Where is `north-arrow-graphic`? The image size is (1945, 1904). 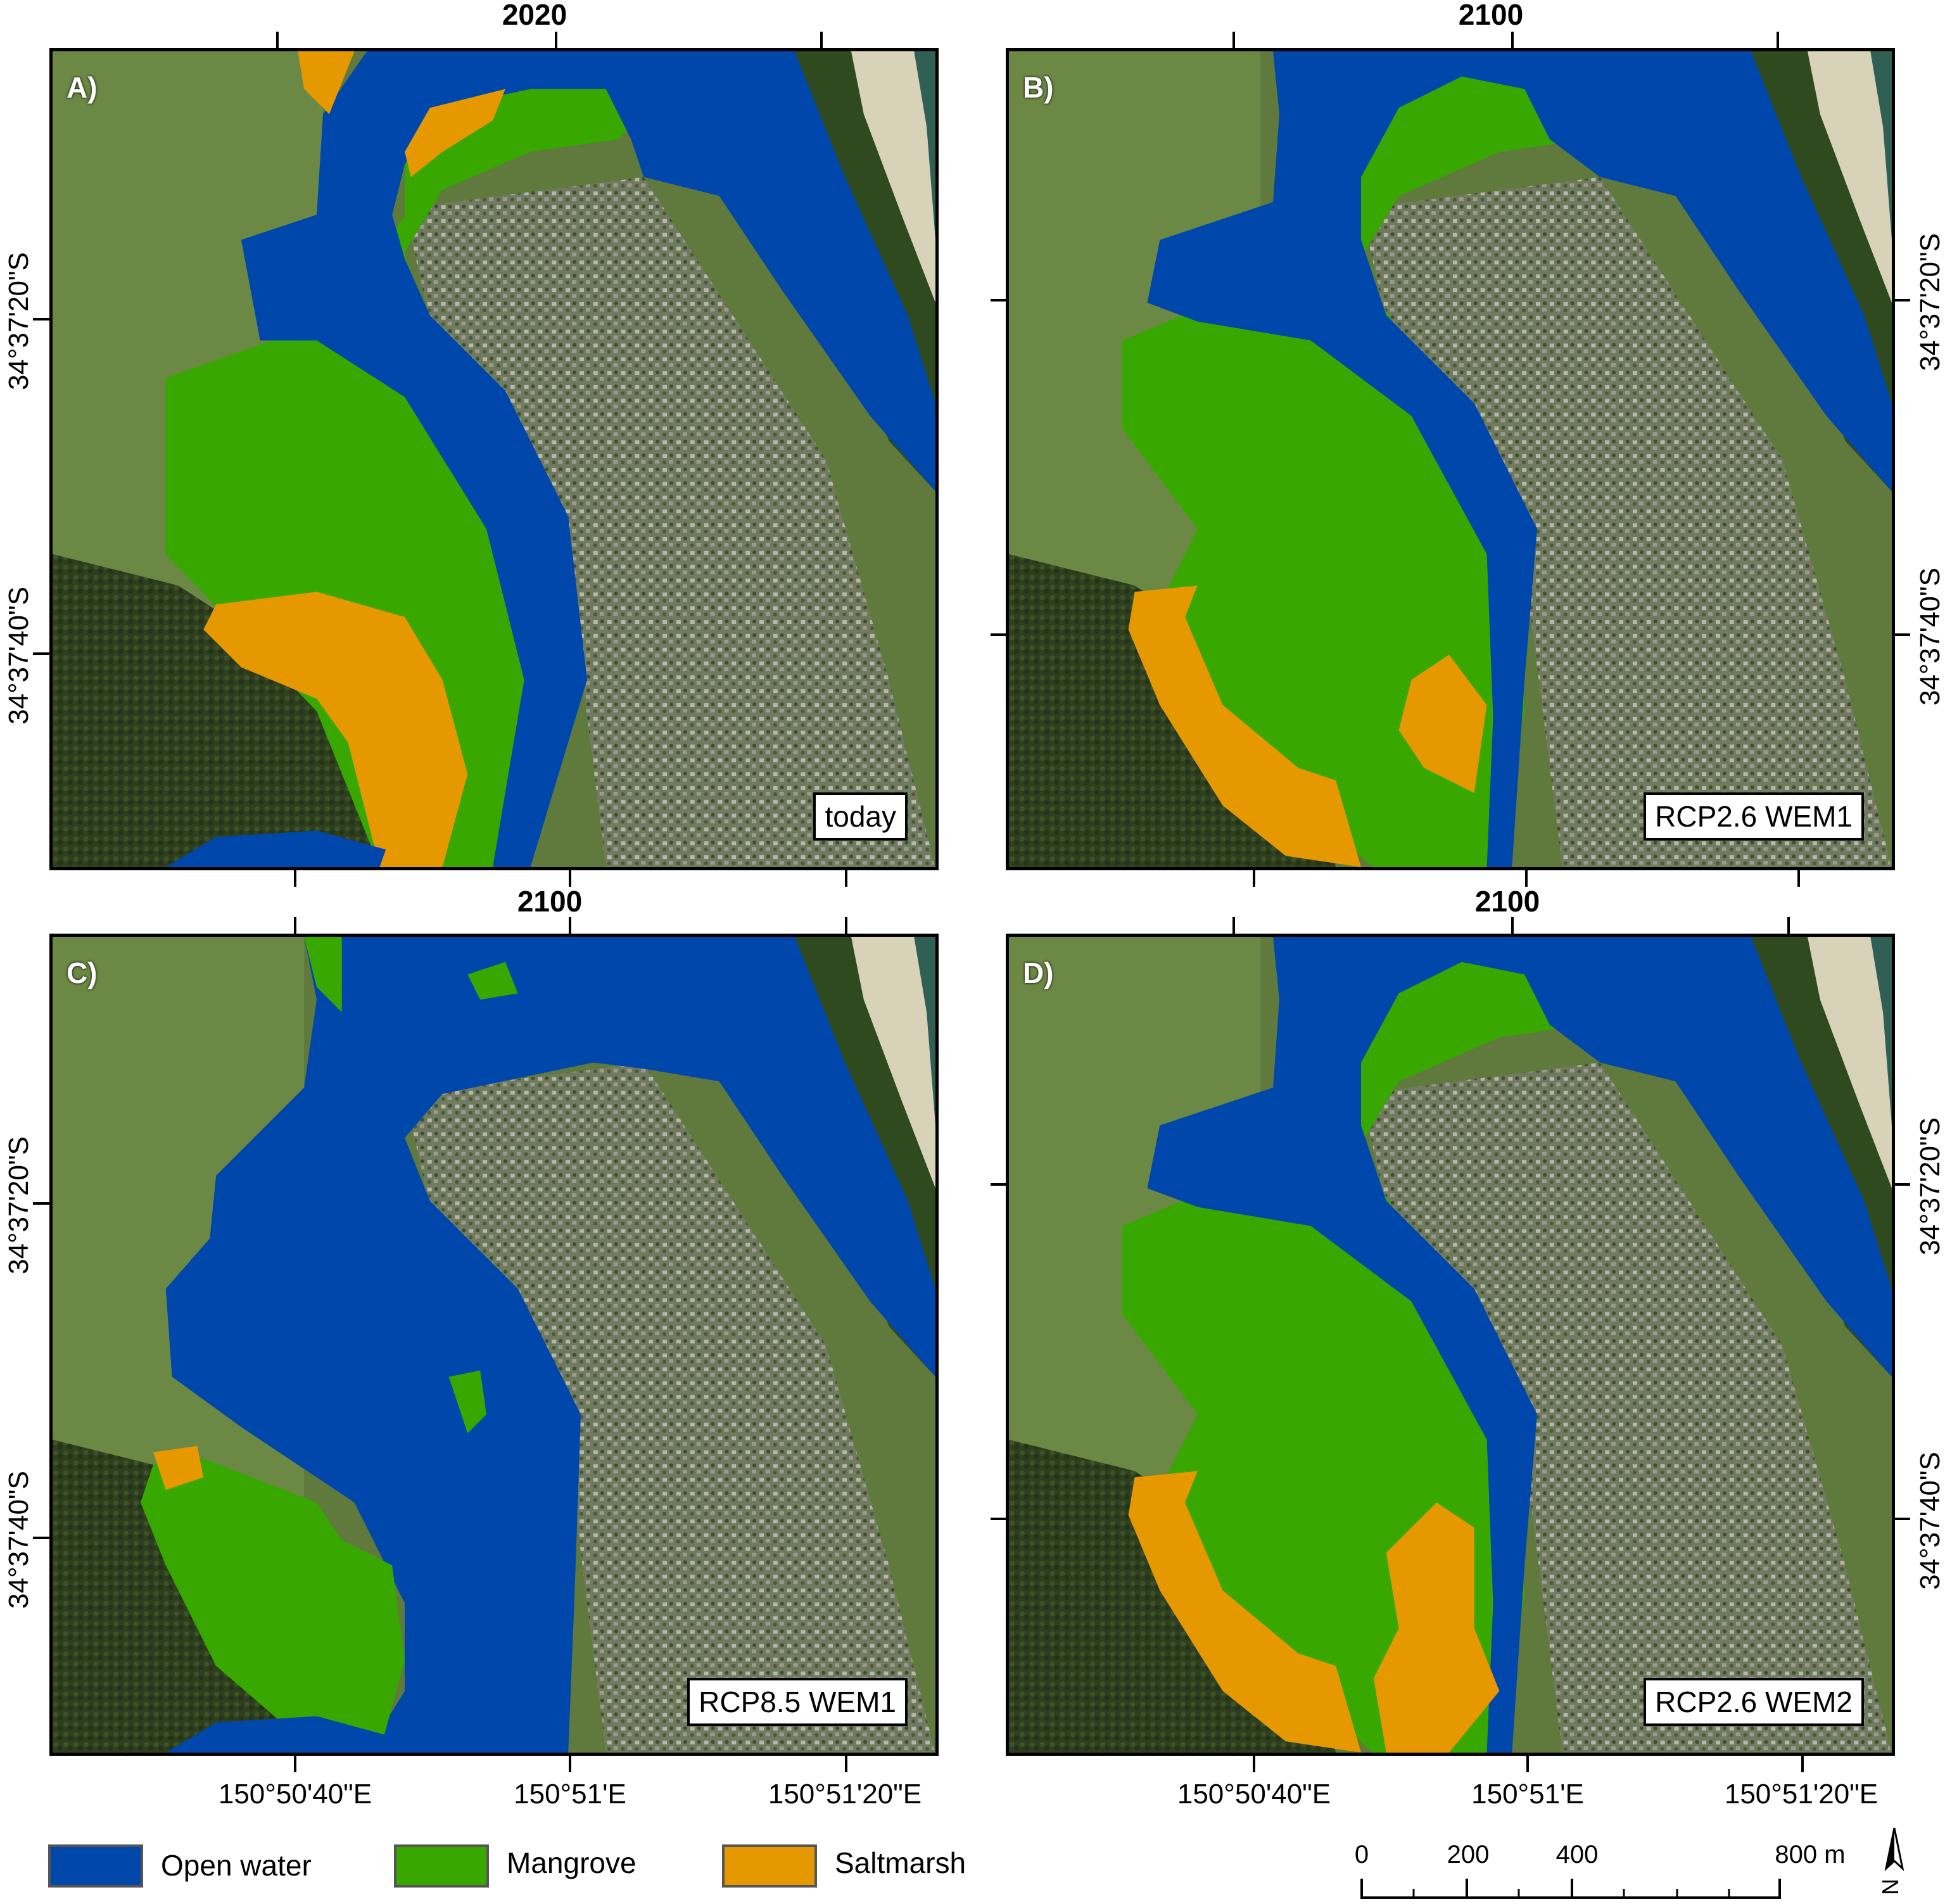 north-arrow-graphic is located at coordinates (1894, 1849).